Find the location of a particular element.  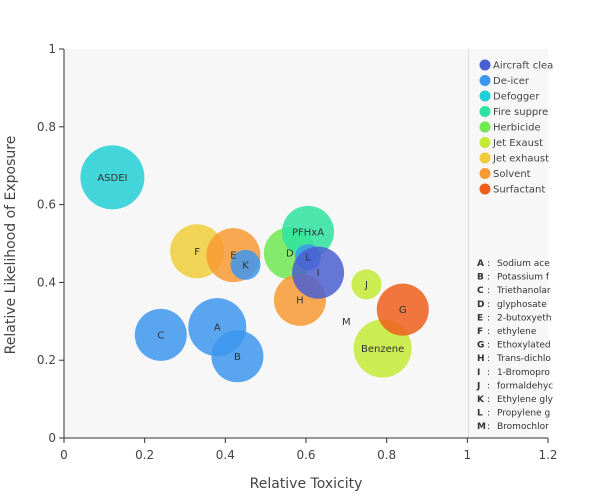

key-id: F is located at coordinates (480, 332).